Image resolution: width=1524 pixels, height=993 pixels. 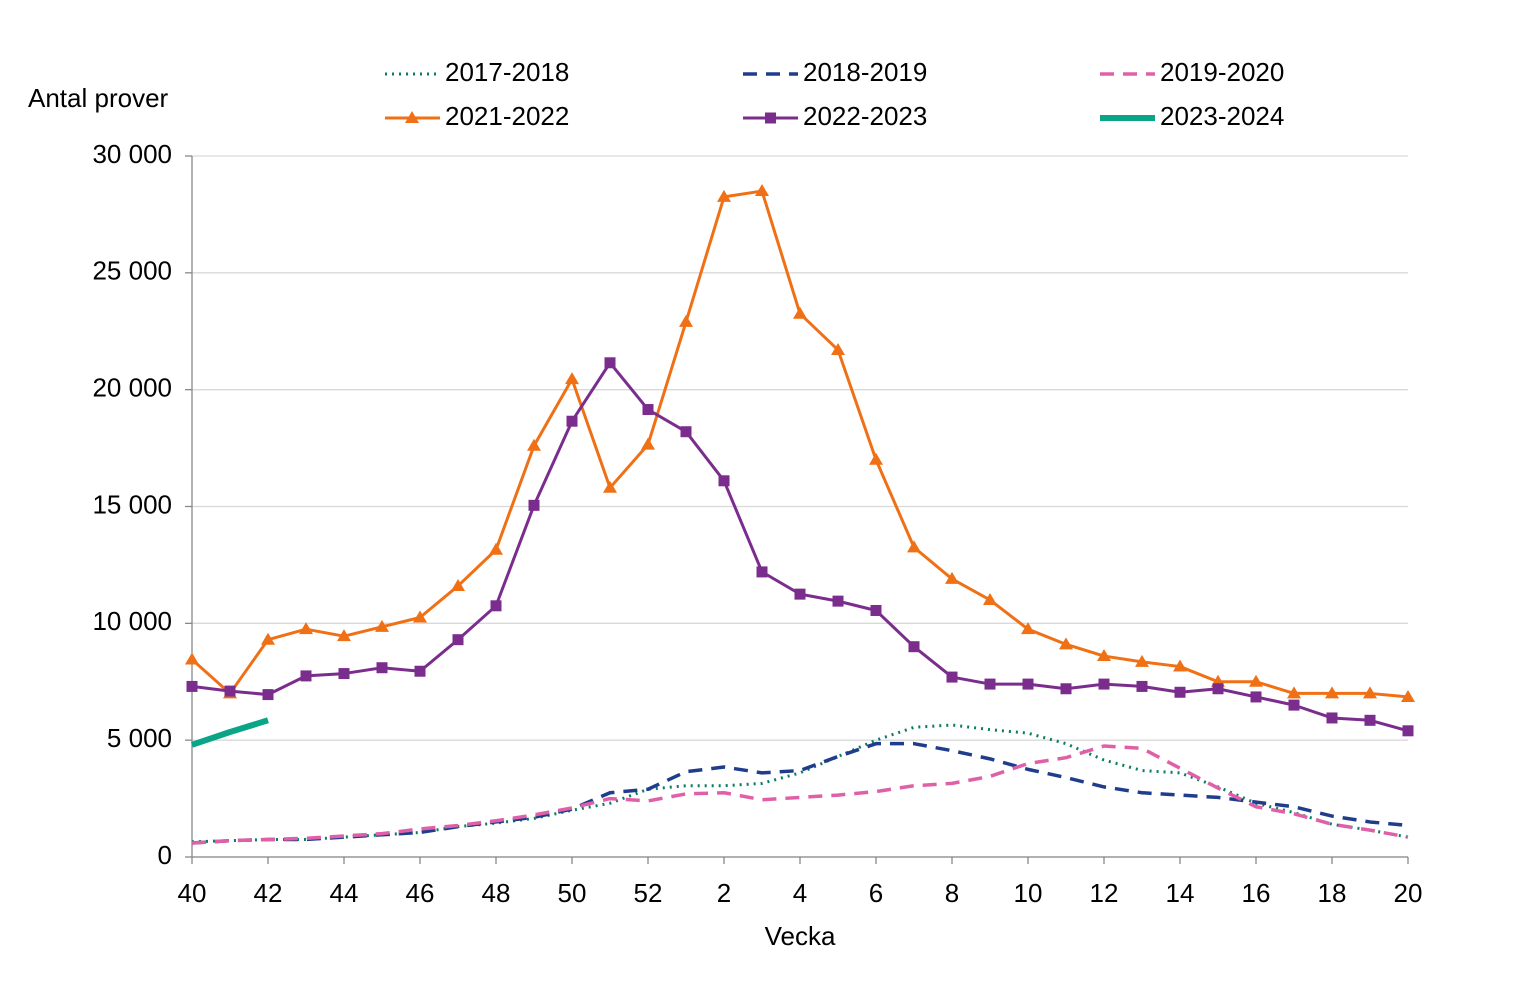 What do you see at coordinates (1180, 893) in the screenshot?
I see `x-tick-label: 14` at bounding box center [1180, 893].